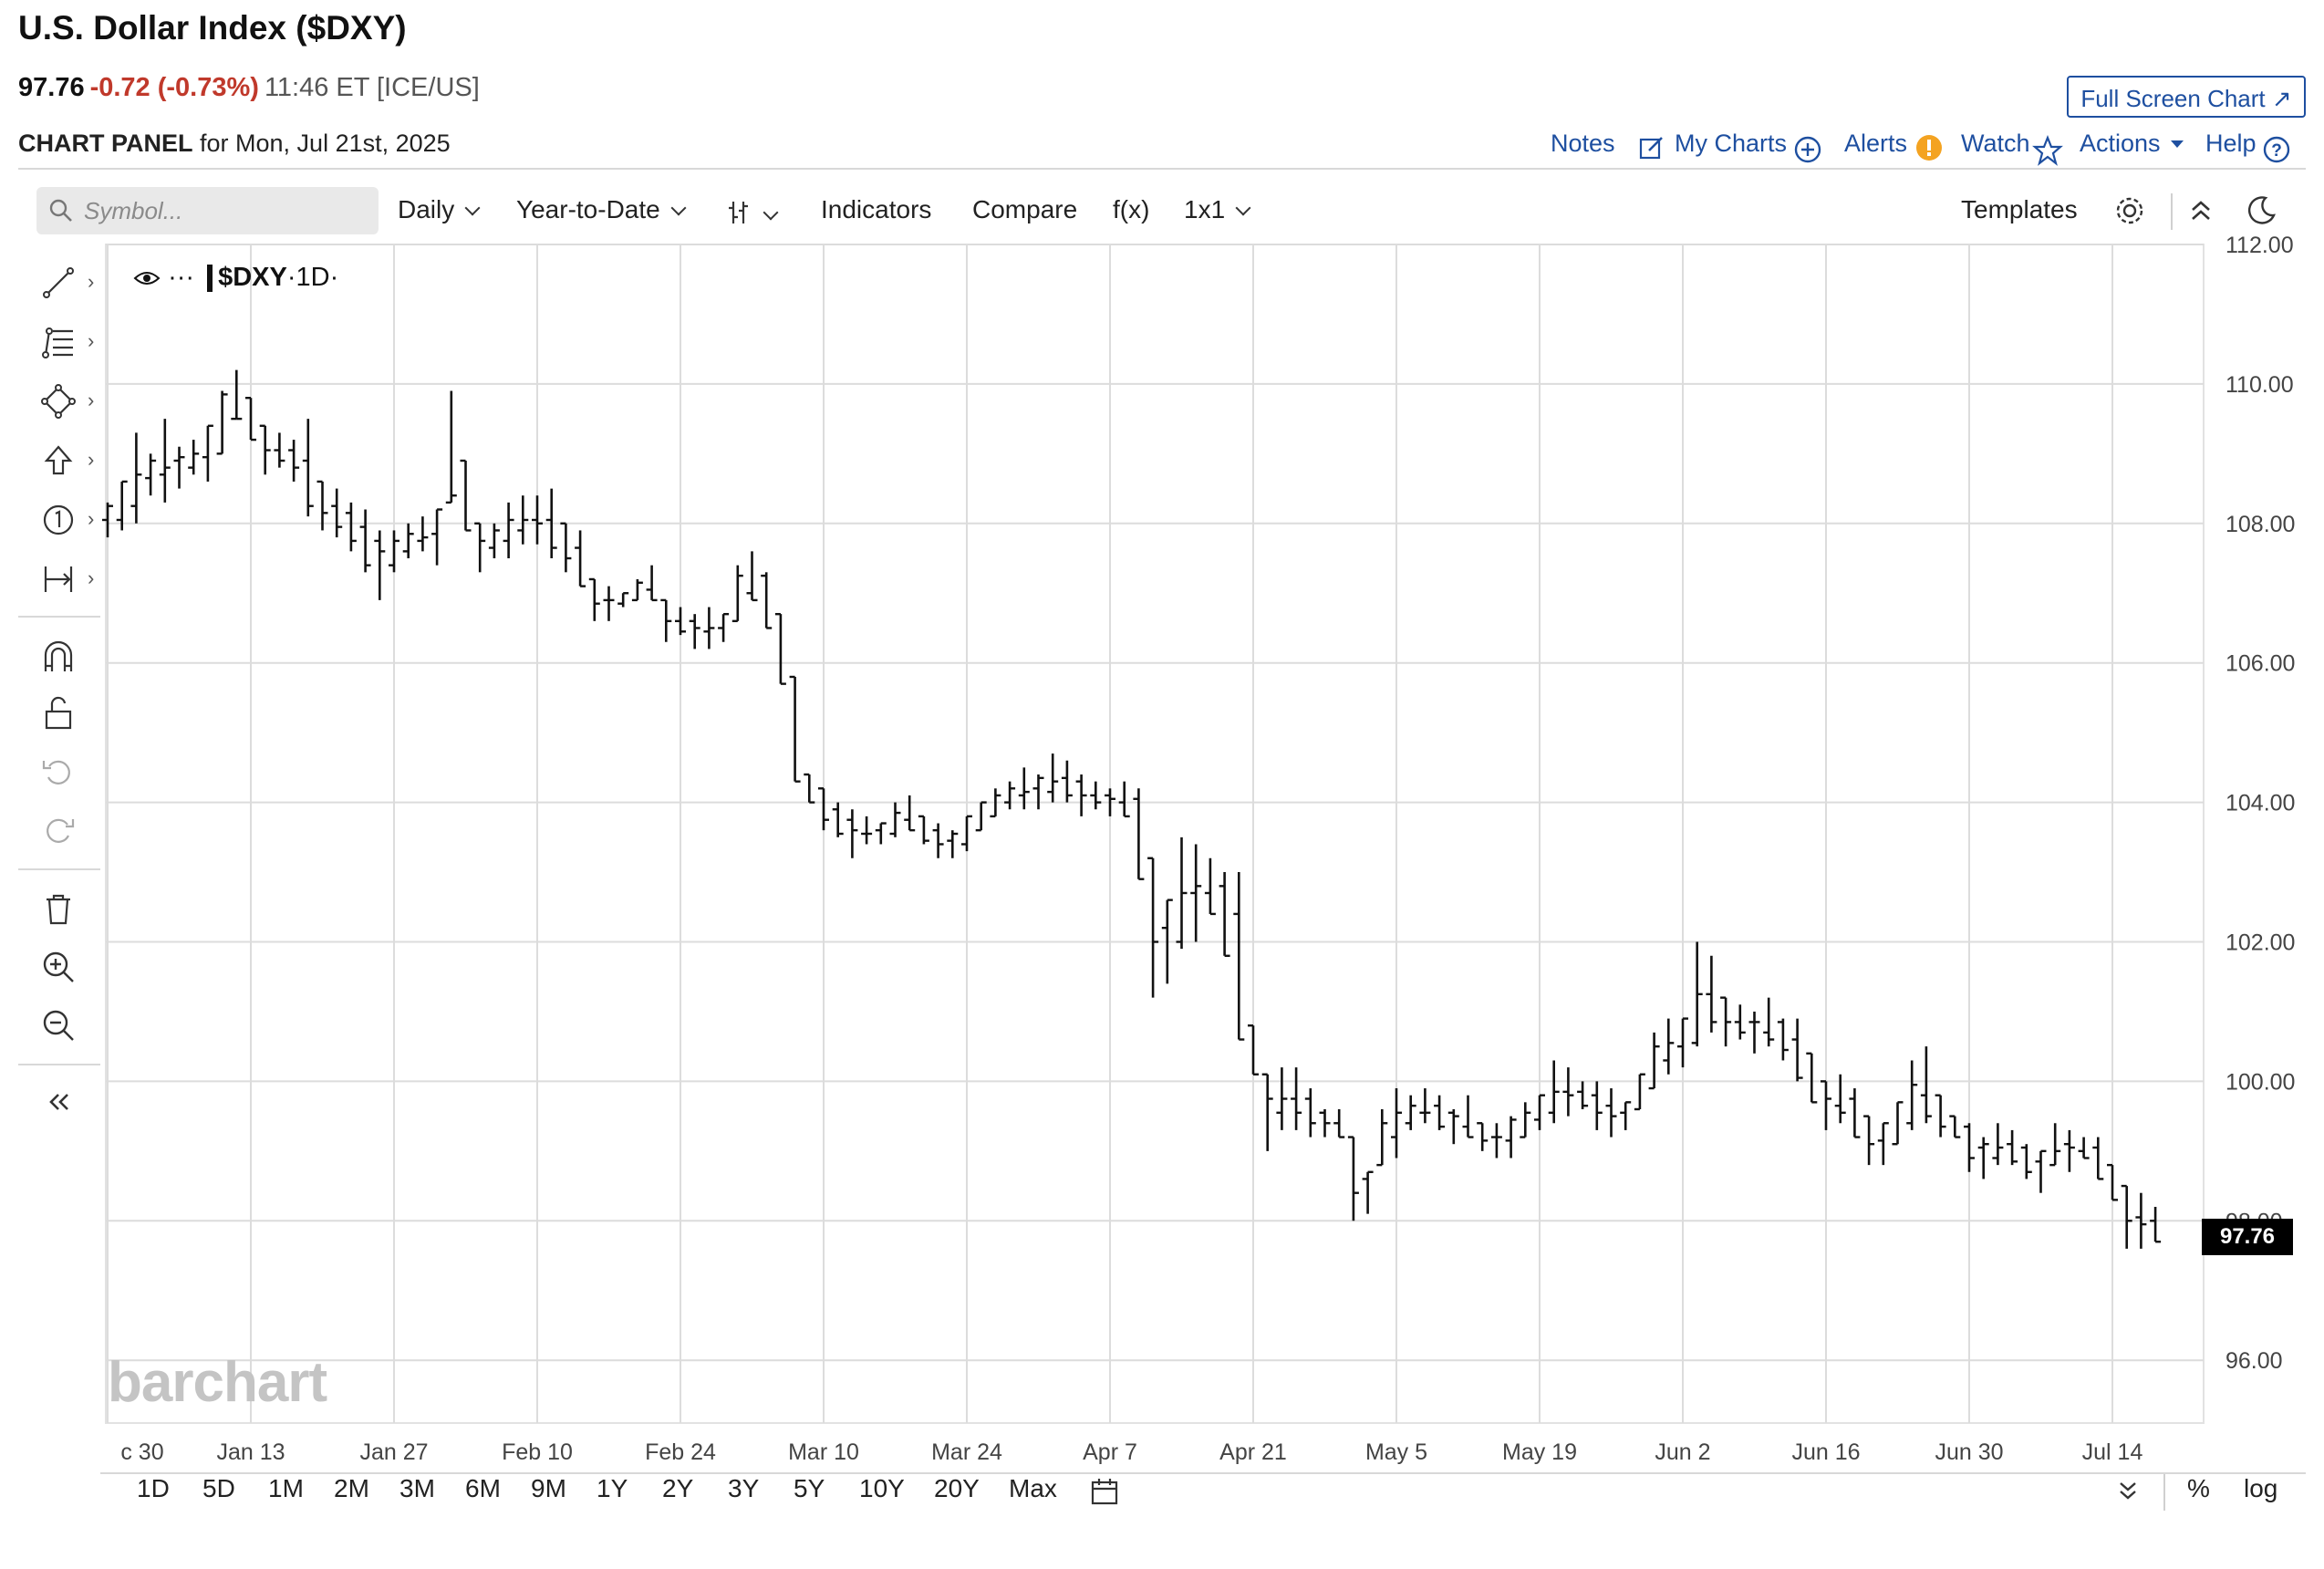 The image size is (2324, 1569). What do you see at coordinates (51, 87) in the screenshot?
I see `last-price: 97.76` at bounding box center [51, 87].